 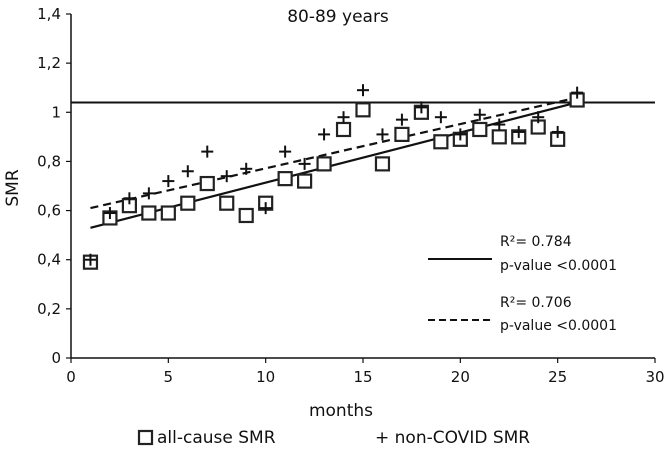 I want to click on x-tick-label: 10, so click(x=265, y=377).